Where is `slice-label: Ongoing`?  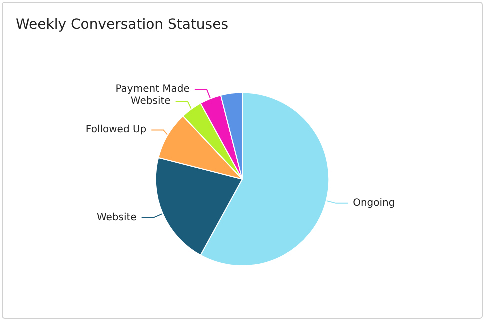 slice-label: Ongoing is located at coordinates (374, 203).